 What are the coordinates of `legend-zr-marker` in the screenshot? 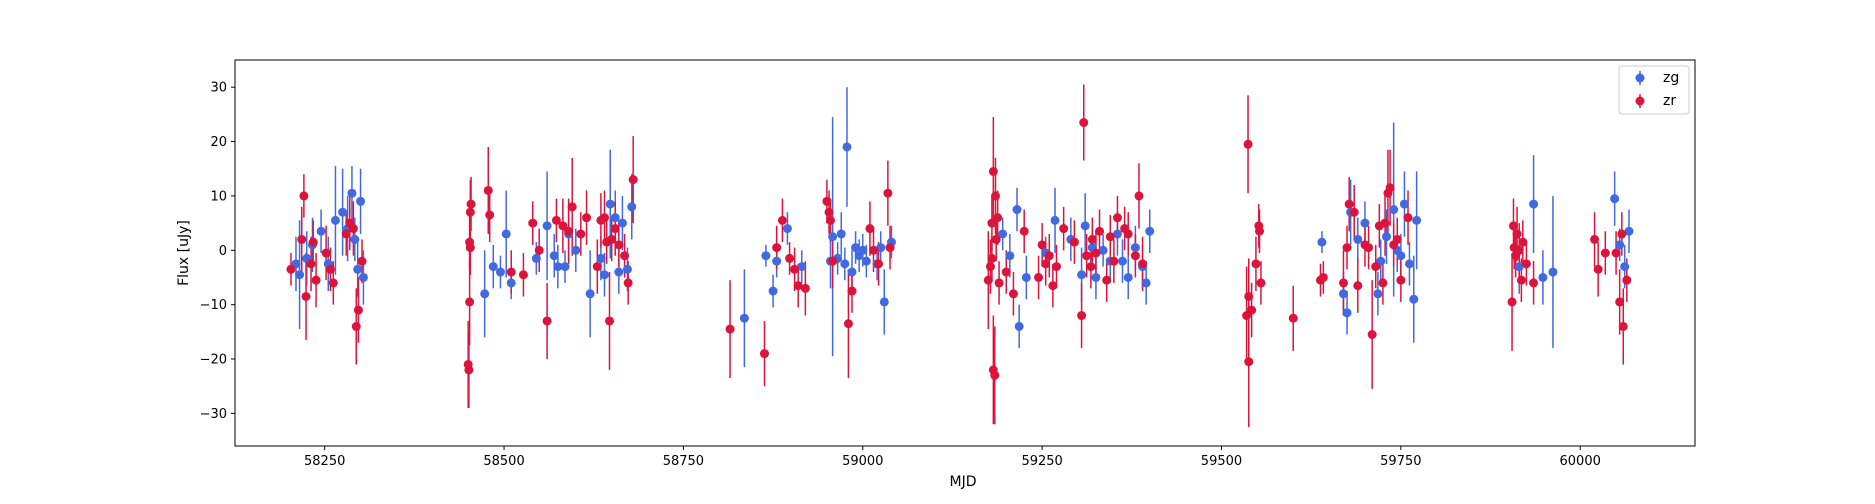 It's located at (1640, 101).